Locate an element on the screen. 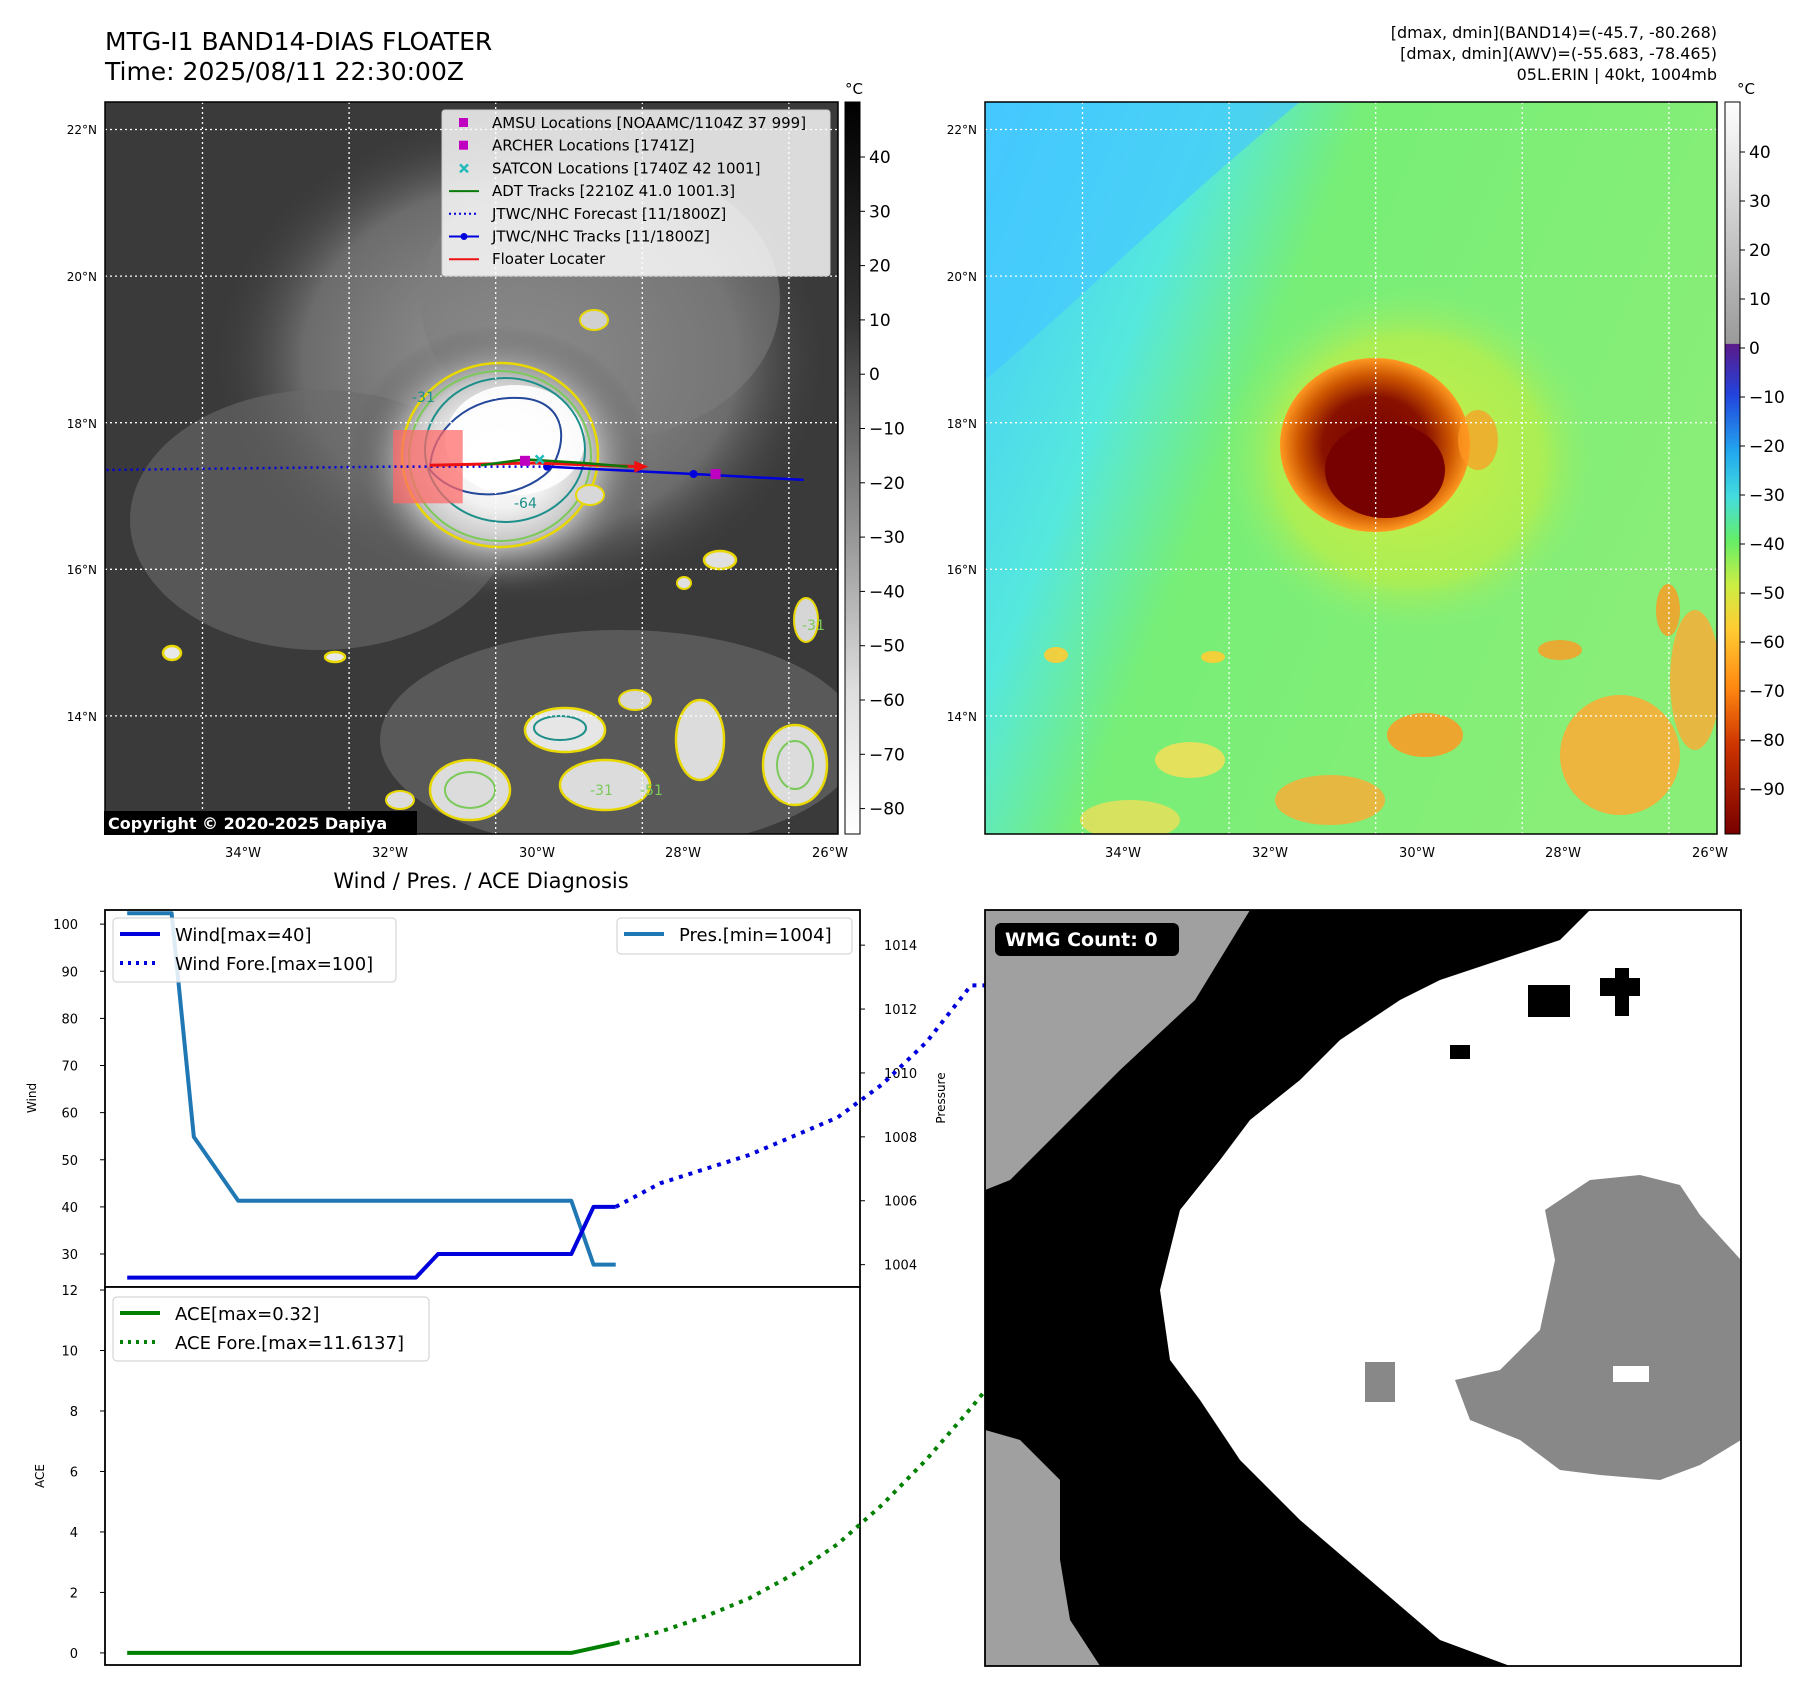  ir-lat-label: 22°N is located at coordinates (82, 130).